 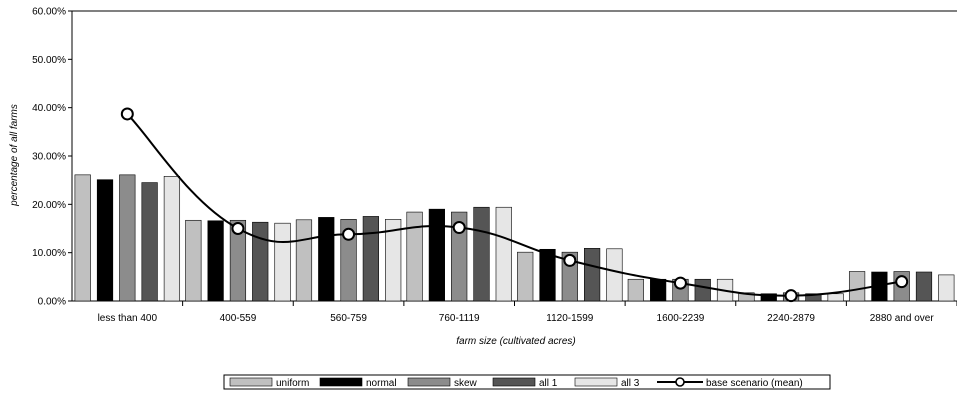 I want to click on y-tick-label: 60.00%, so click(x=49, y=12).